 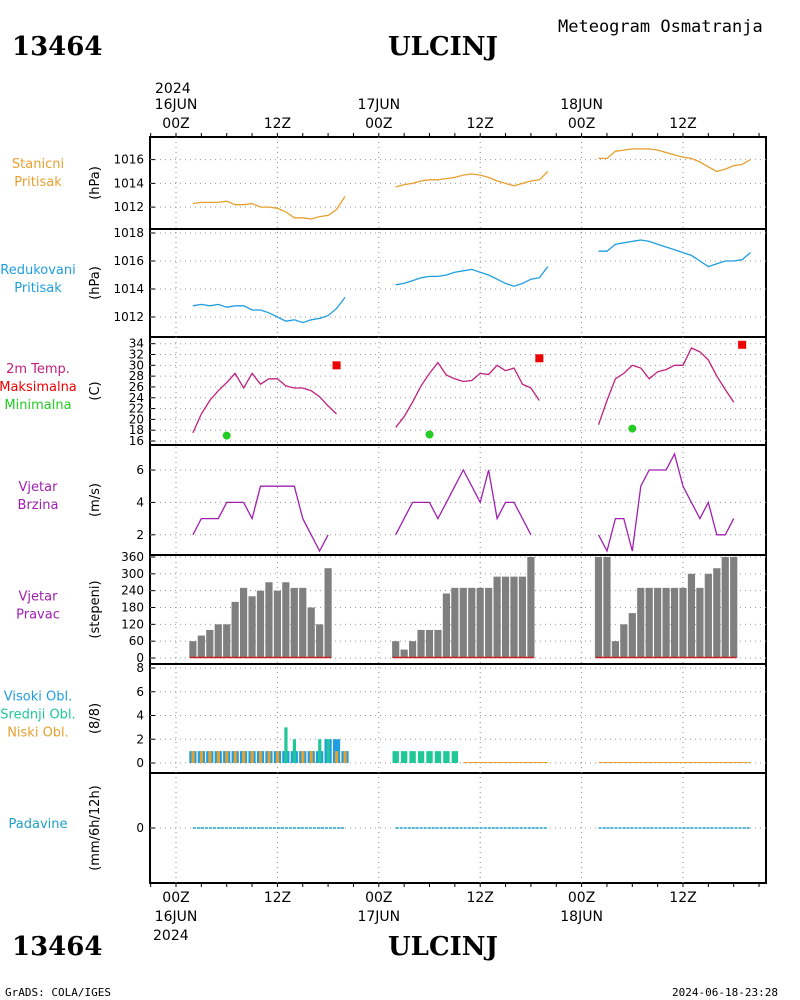 What do you see at coordinates (128, 183) in the screenshot?
I see `y-tick-label: 1014` at bounding box center [128, 183].